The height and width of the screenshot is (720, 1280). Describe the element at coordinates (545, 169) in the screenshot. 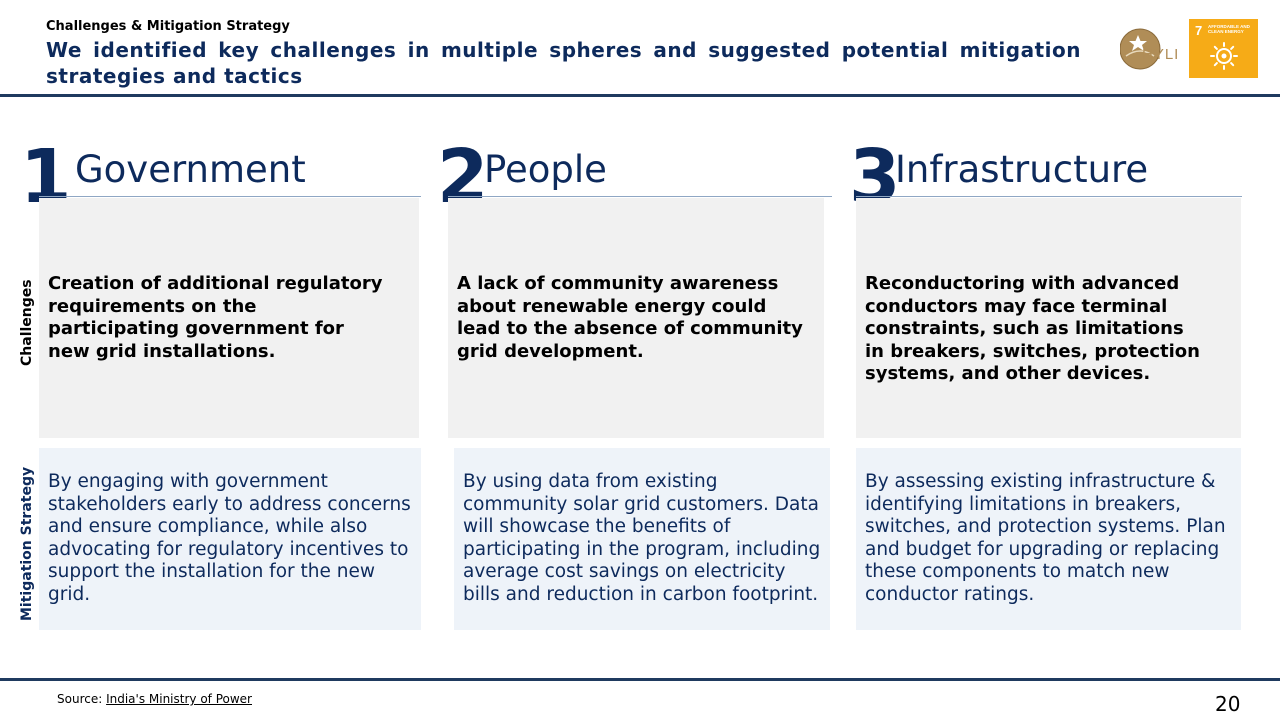

I see `column-title-people: People` at that location.